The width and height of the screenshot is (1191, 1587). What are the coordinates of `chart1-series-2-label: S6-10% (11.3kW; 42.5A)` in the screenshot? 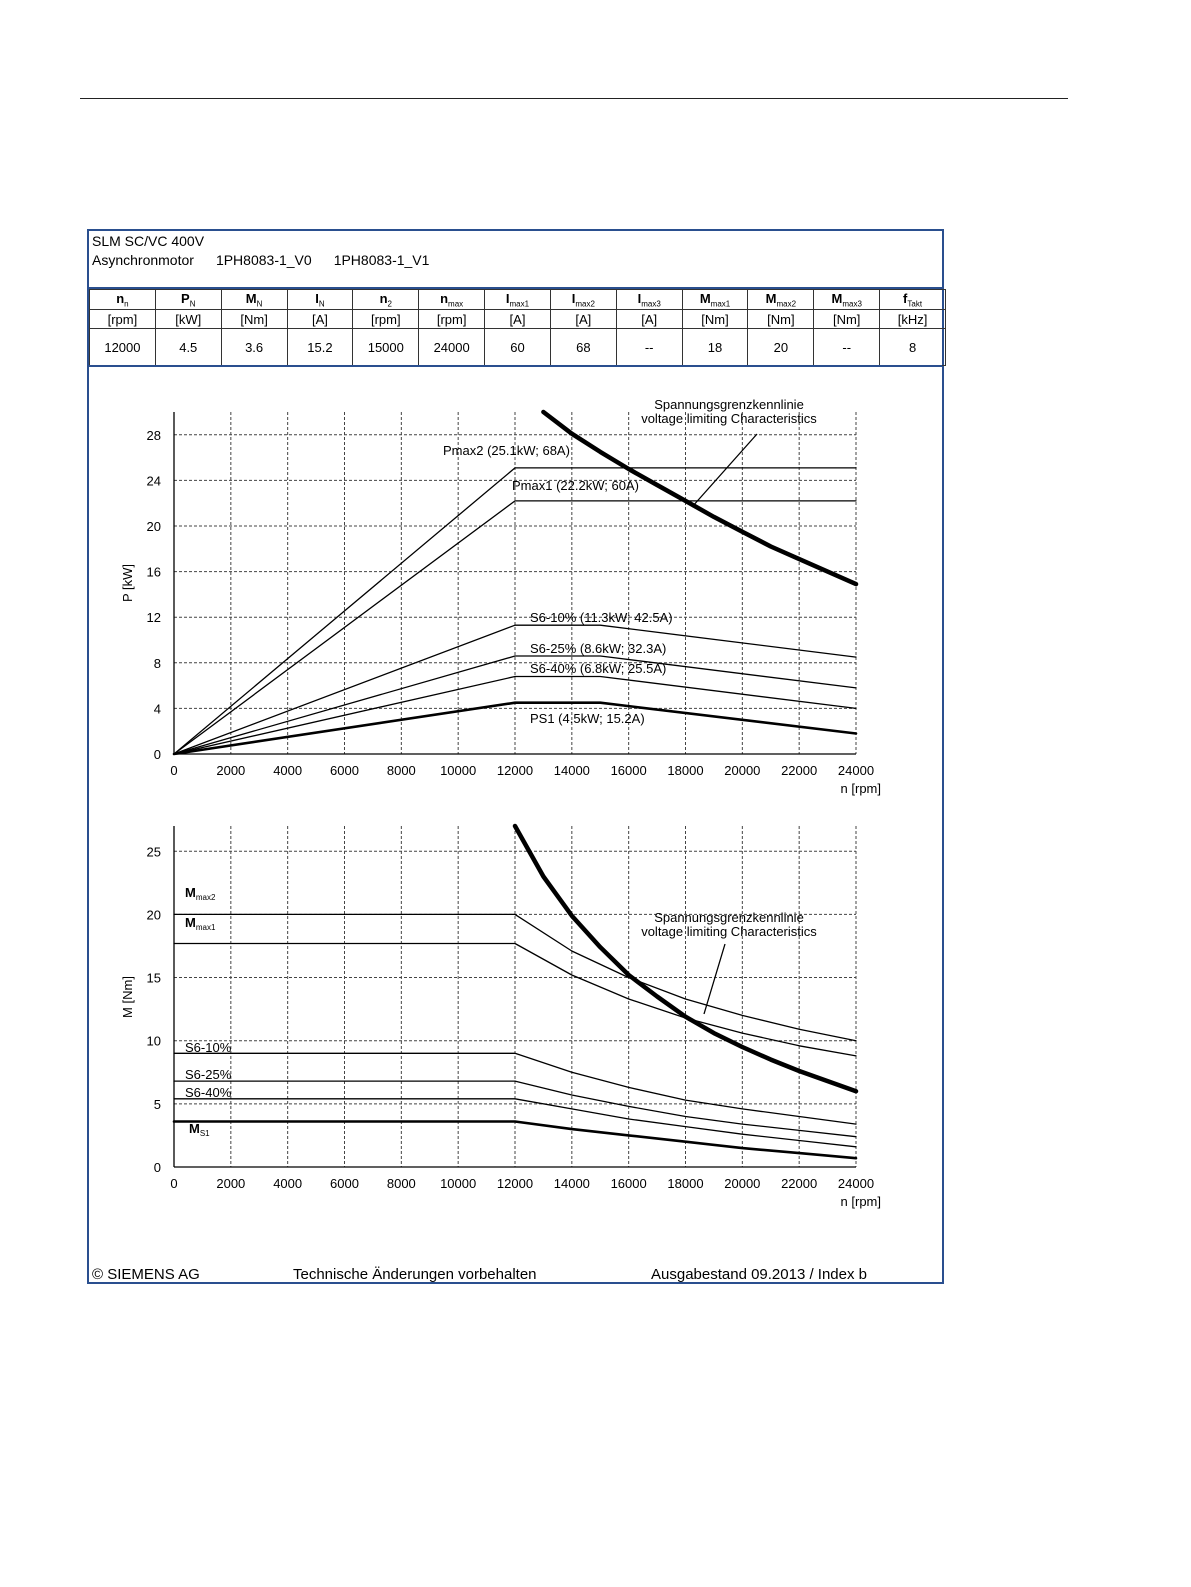 It's located at (601, 617).